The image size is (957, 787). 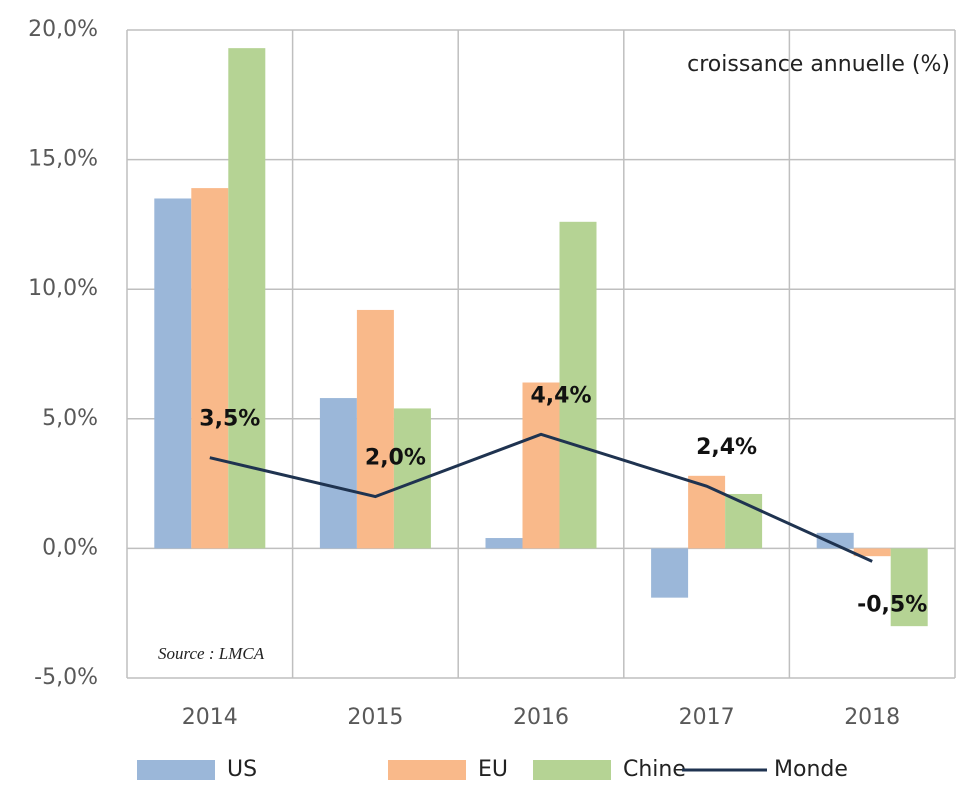 I want to click on legend-label: Monde, so click(x=811, y=769).